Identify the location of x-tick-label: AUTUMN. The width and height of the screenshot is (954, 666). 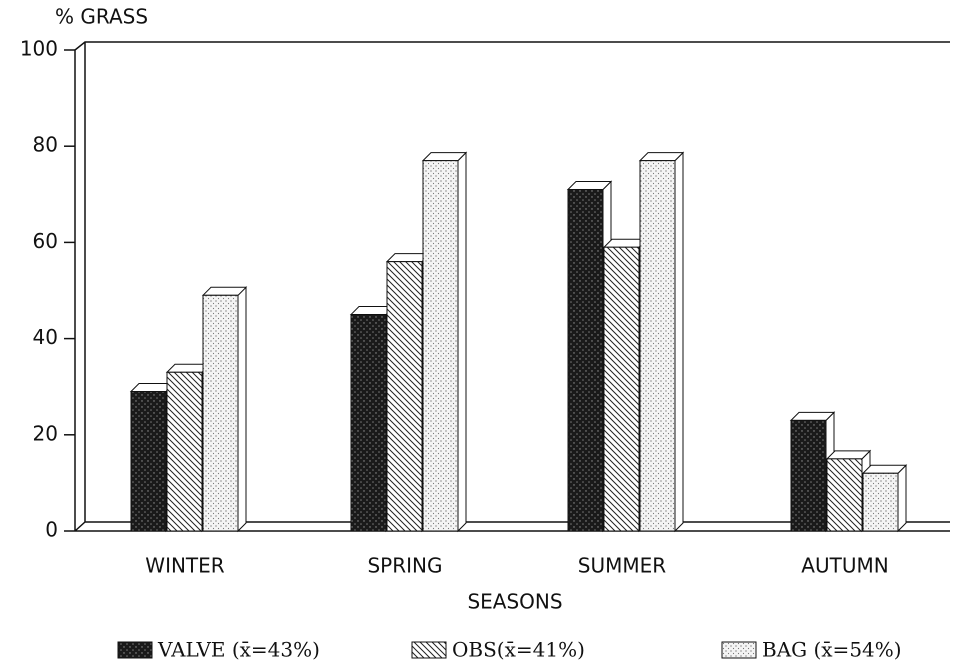
(844, 566).